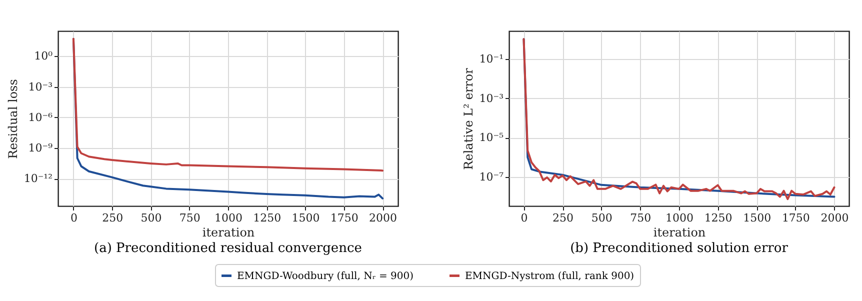  What do you see at coordinates (44, 56) in the screenshot?
I see `y-tick-label: 10⁰` at bounding box center [44, 56].